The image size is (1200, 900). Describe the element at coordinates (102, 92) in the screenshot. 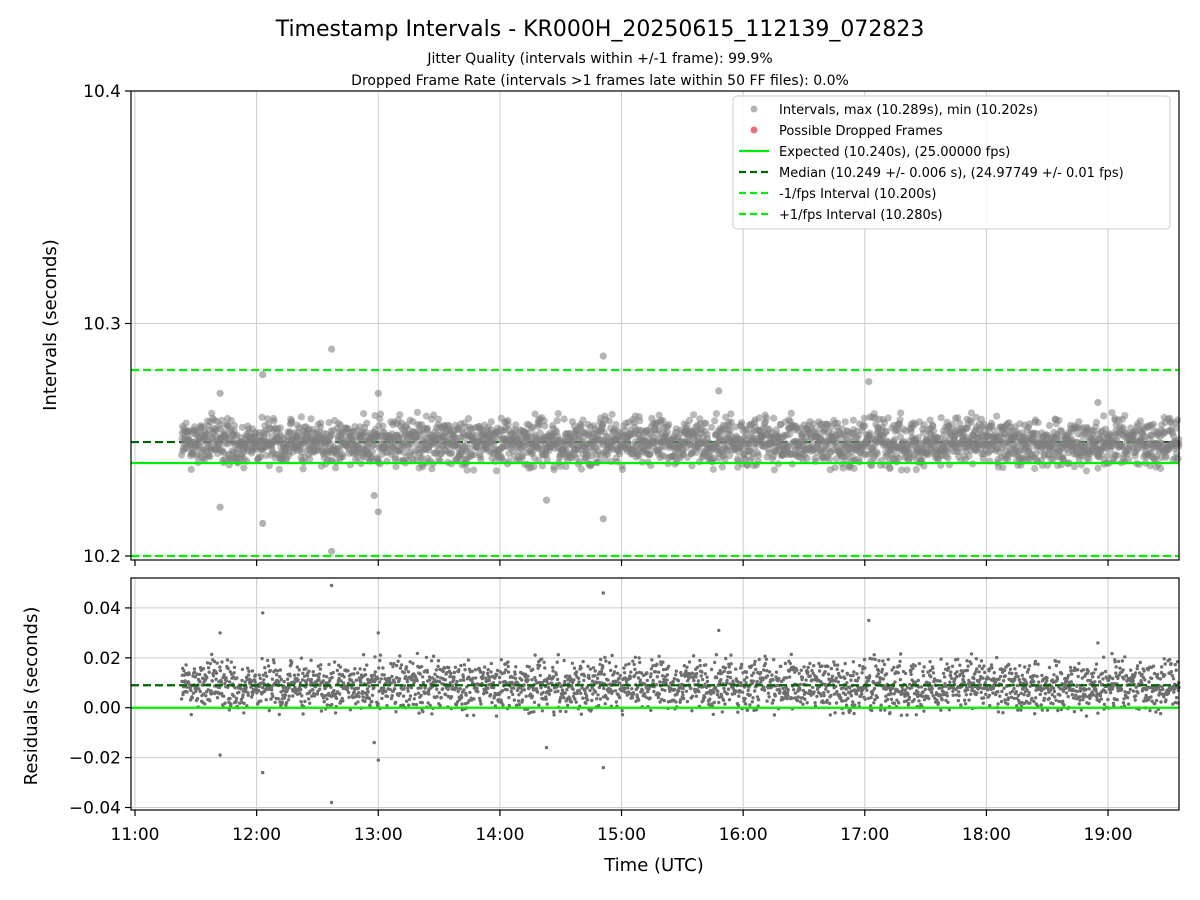

I see `top-ytick-label-2: 10.4` at that location.